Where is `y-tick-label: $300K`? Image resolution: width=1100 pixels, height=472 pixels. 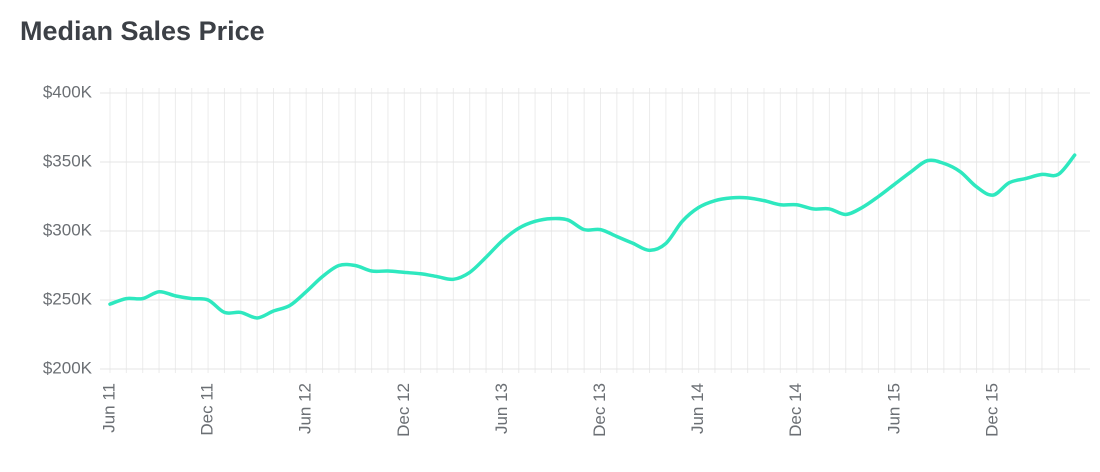
y-tick-label: $300K is located at coordinates (68, 229).